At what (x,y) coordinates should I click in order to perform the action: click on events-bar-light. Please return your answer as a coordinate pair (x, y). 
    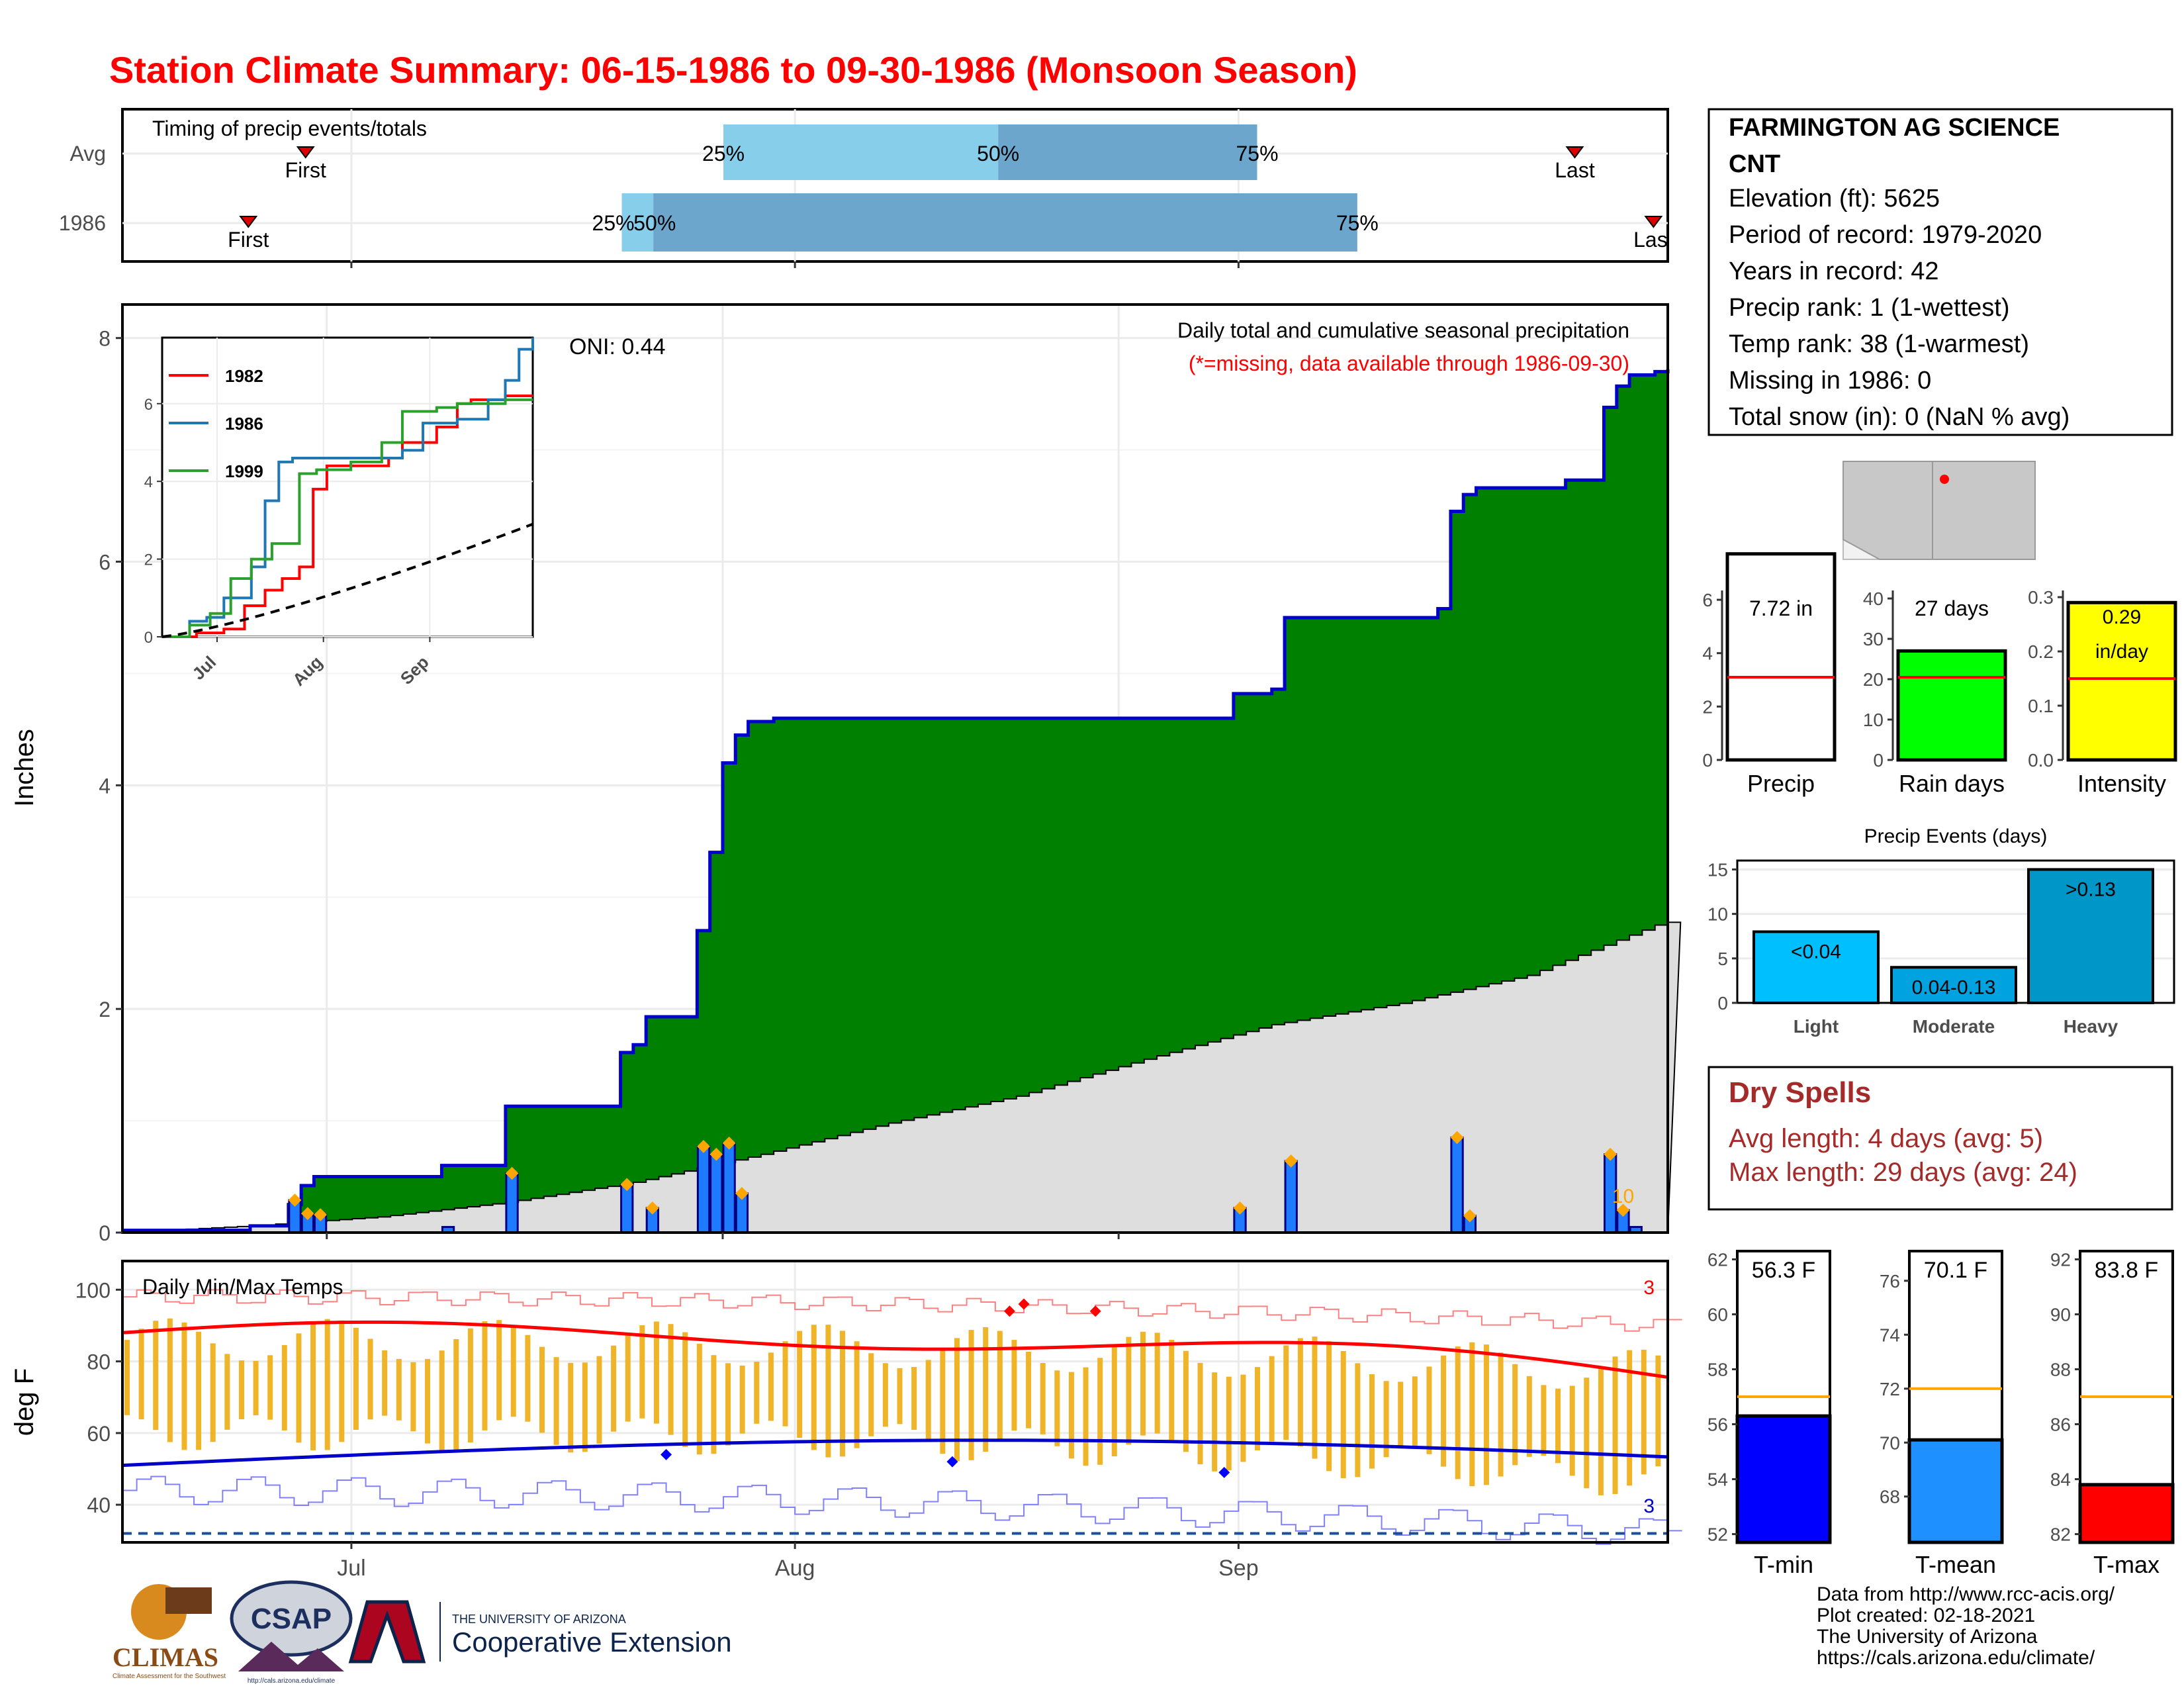
    Looking at the image, I should click on (1816, 967).